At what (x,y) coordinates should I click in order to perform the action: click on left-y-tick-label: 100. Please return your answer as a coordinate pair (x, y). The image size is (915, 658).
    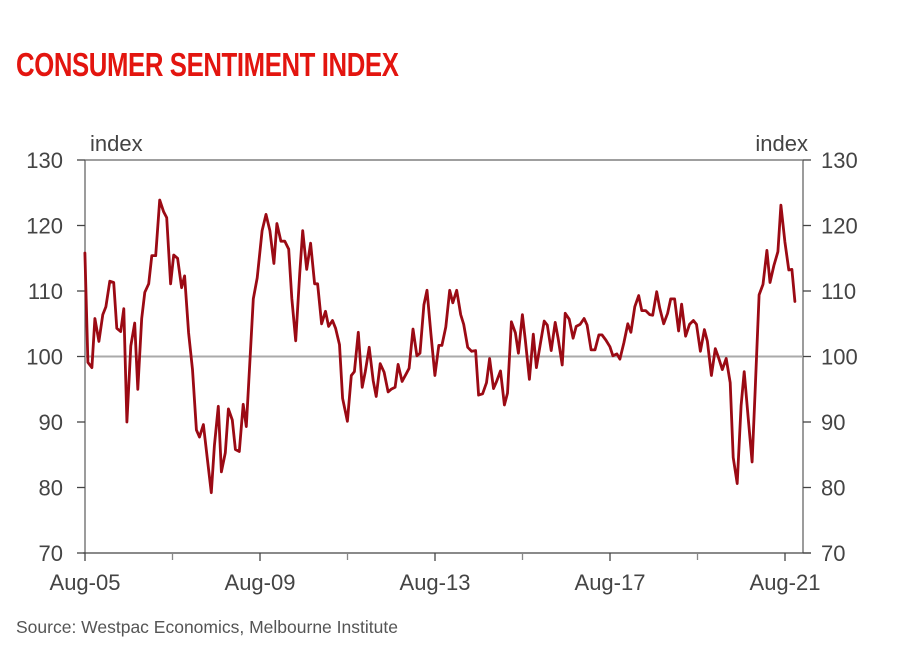
    Looking at the image, I should click on (44, 357).